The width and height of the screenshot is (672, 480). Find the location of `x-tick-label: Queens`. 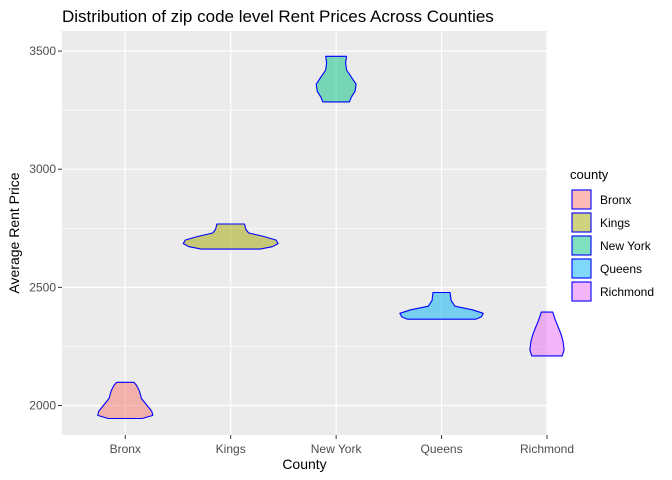

x-tick-label: Queens is located at coordinates (442, 449).